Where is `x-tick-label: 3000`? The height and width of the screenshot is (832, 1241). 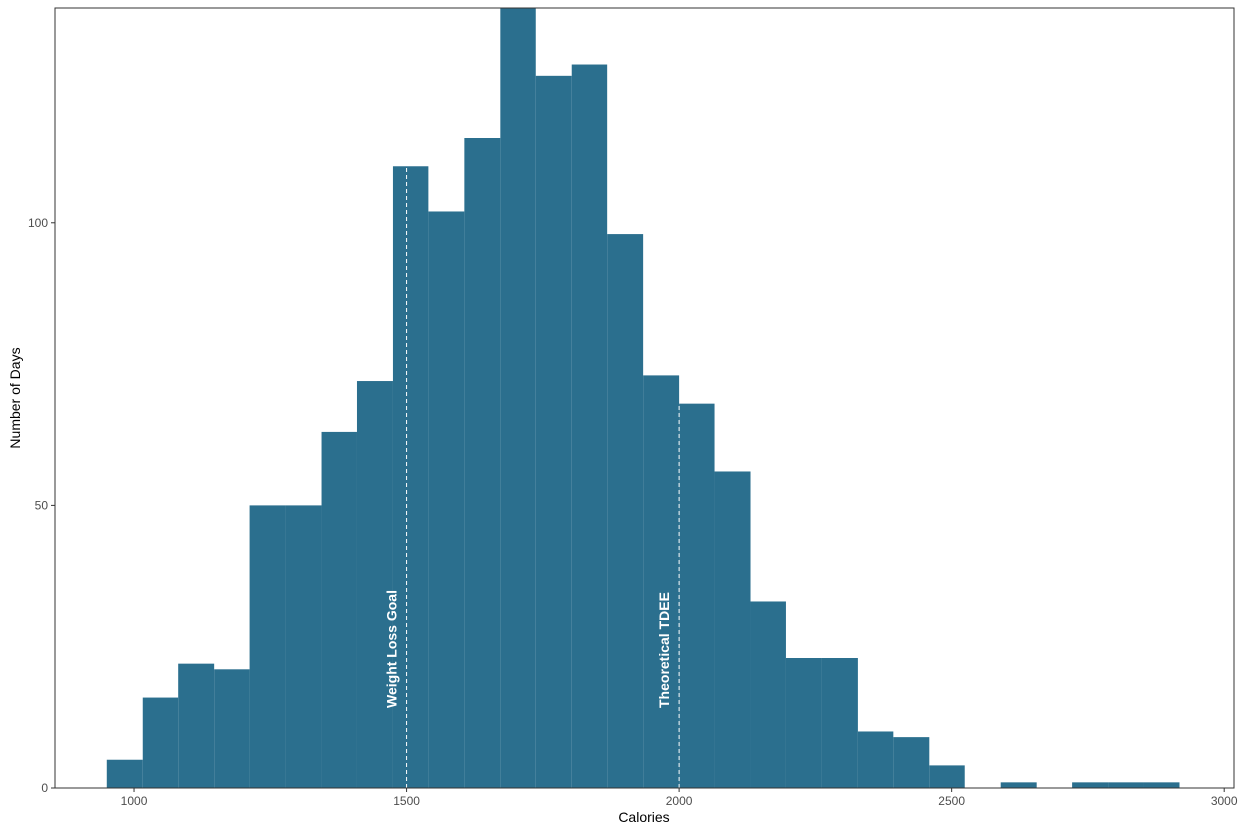 x-tick-label: 3000 is located at coordinates (1224, 801).